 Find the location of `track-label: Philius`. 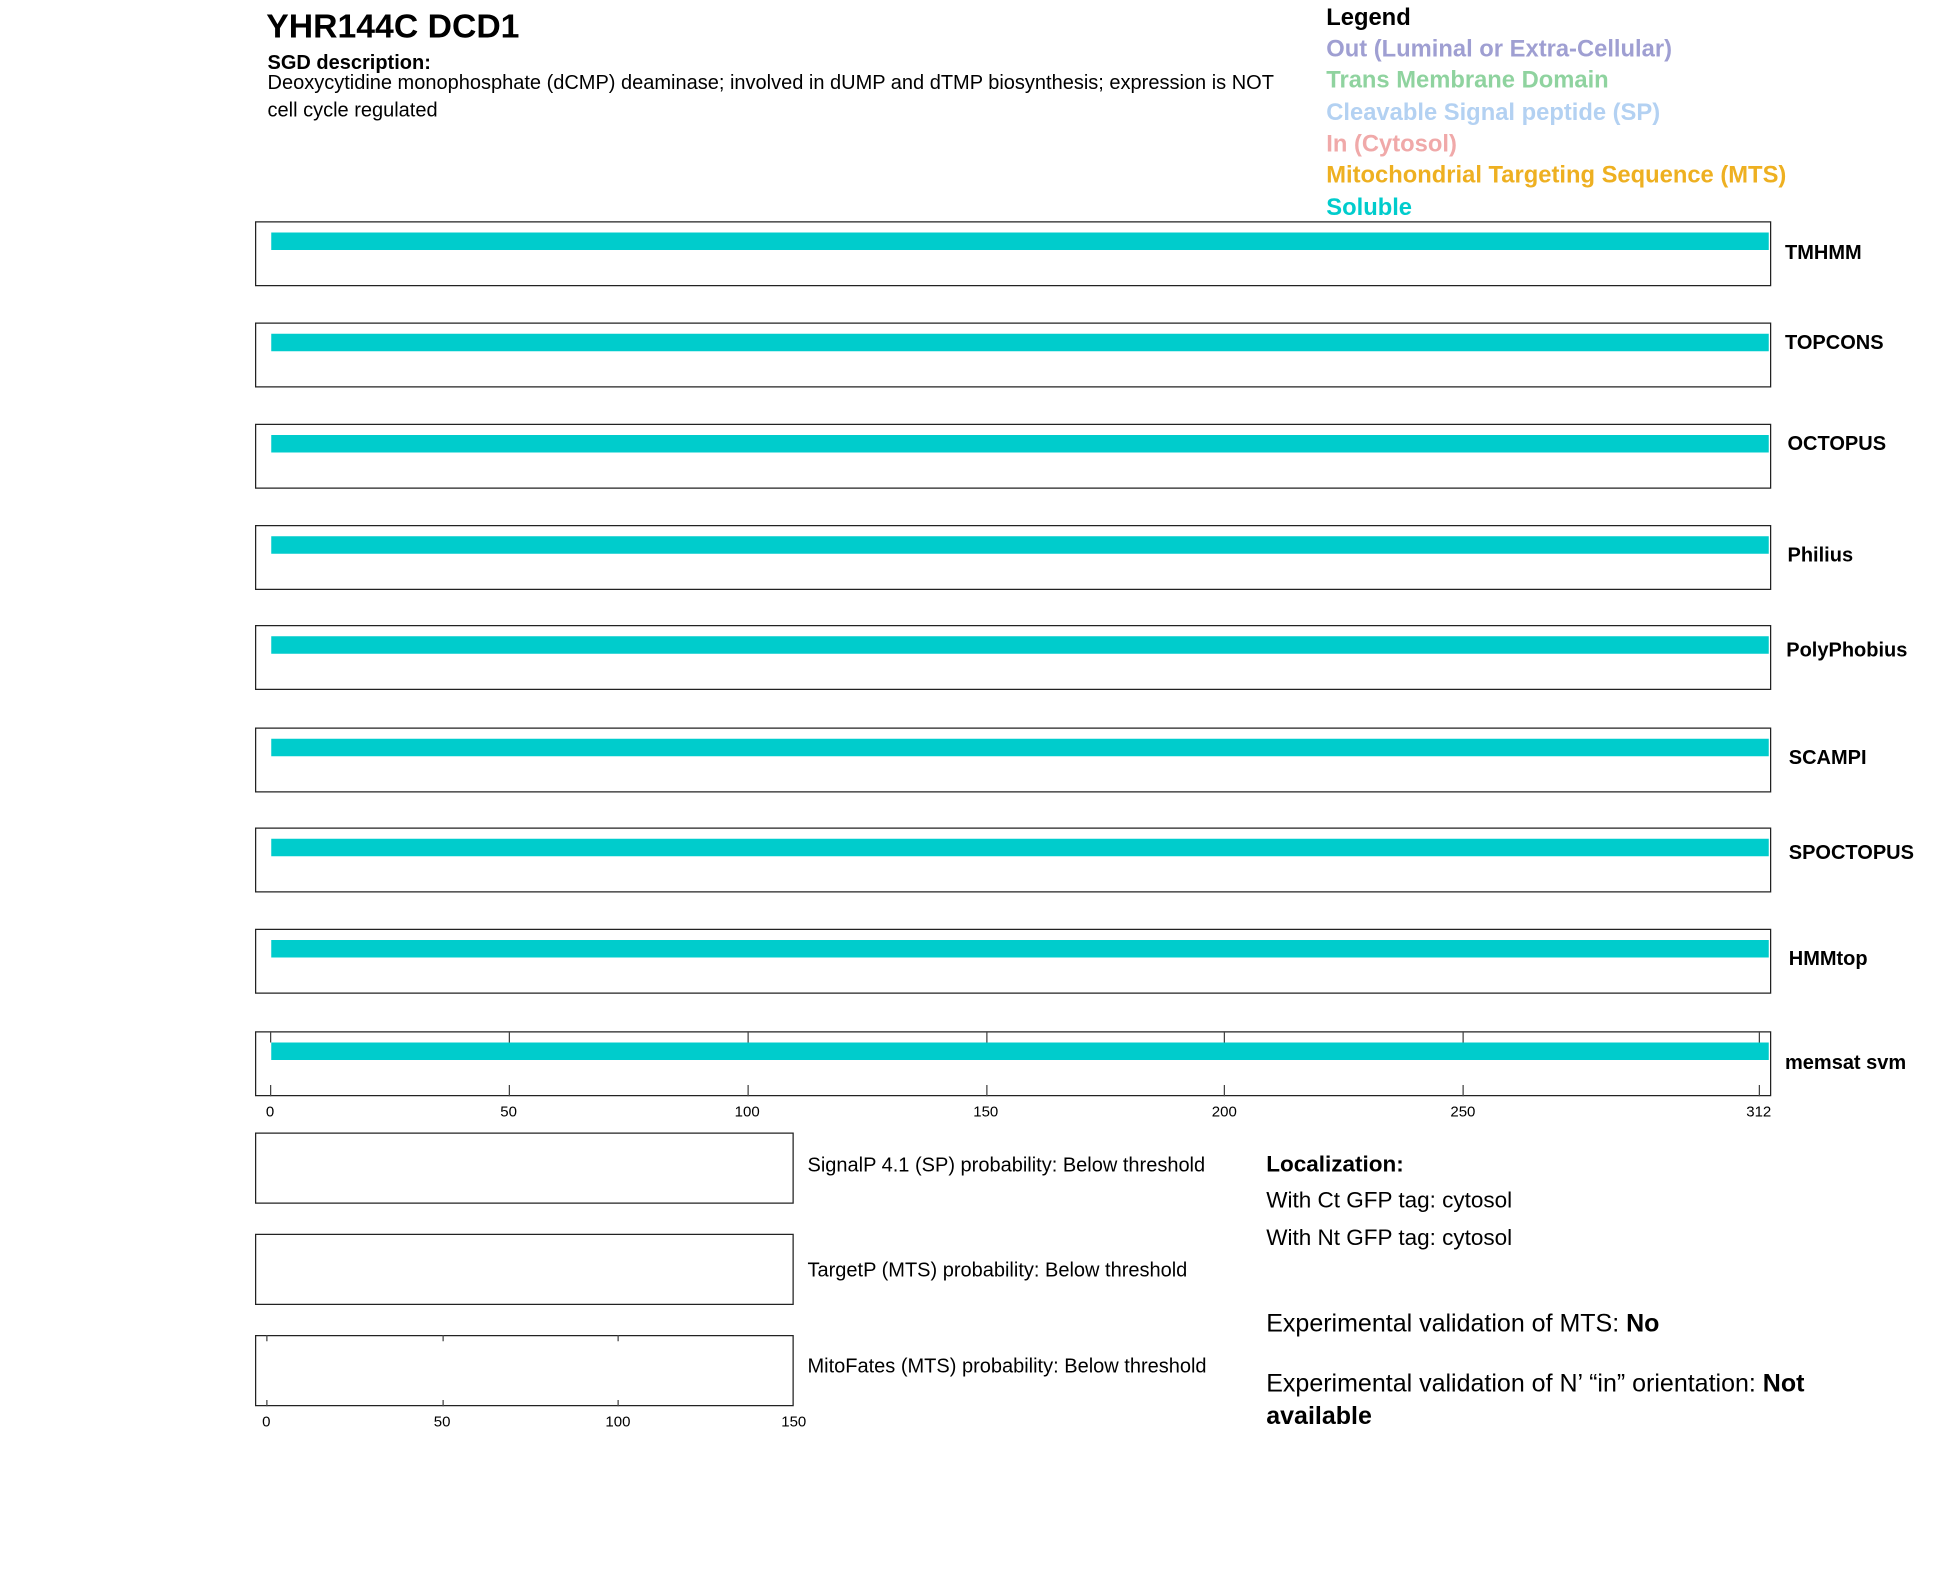

track-label: Philius is located at coordinates (1820, 556).